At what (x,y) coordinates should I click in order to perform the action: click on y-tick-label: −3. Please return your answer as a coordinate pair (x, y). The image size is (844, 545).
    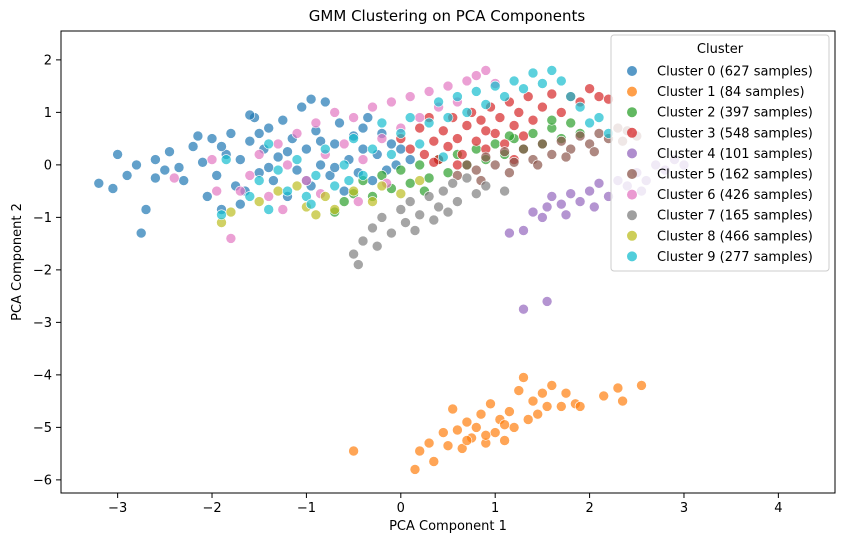
    Looking at the image, I should click on (42, 323).